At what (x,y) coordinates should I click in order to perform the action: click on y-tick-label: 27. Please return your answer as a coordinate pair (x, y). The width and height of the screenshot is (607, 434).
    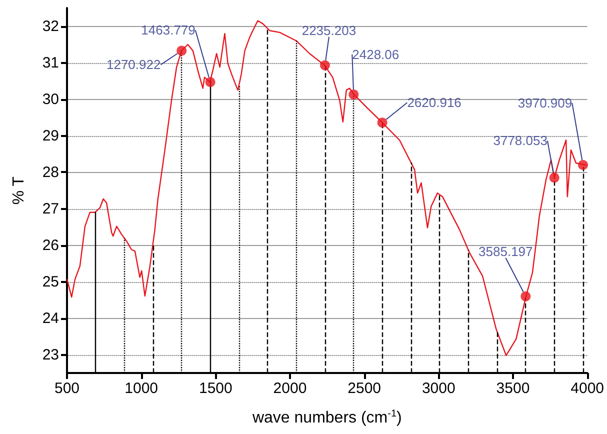
    Looking at the image, I should click on (50, 209).